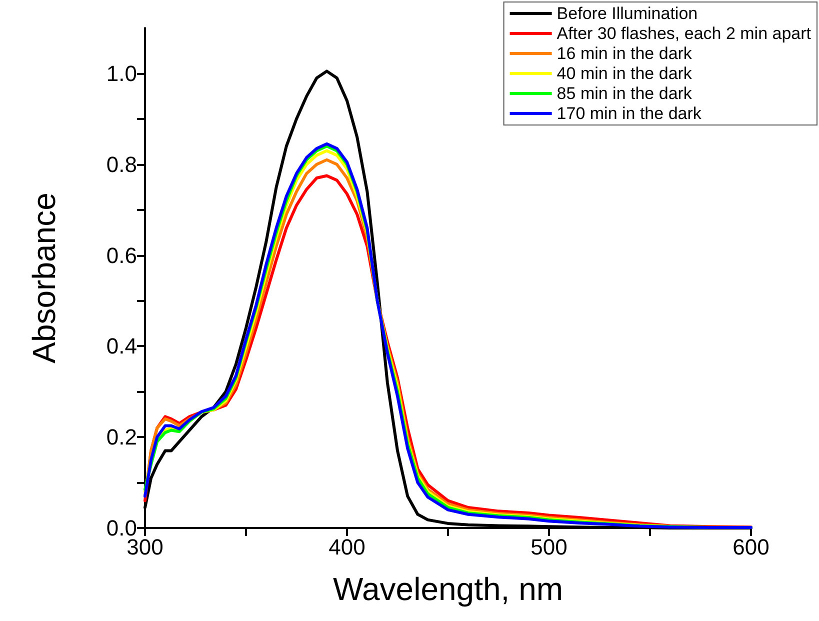 The width and height of the screenshot is (819, 621). I want to click on legend-label: 85 min in the dark, so click(624, 93).